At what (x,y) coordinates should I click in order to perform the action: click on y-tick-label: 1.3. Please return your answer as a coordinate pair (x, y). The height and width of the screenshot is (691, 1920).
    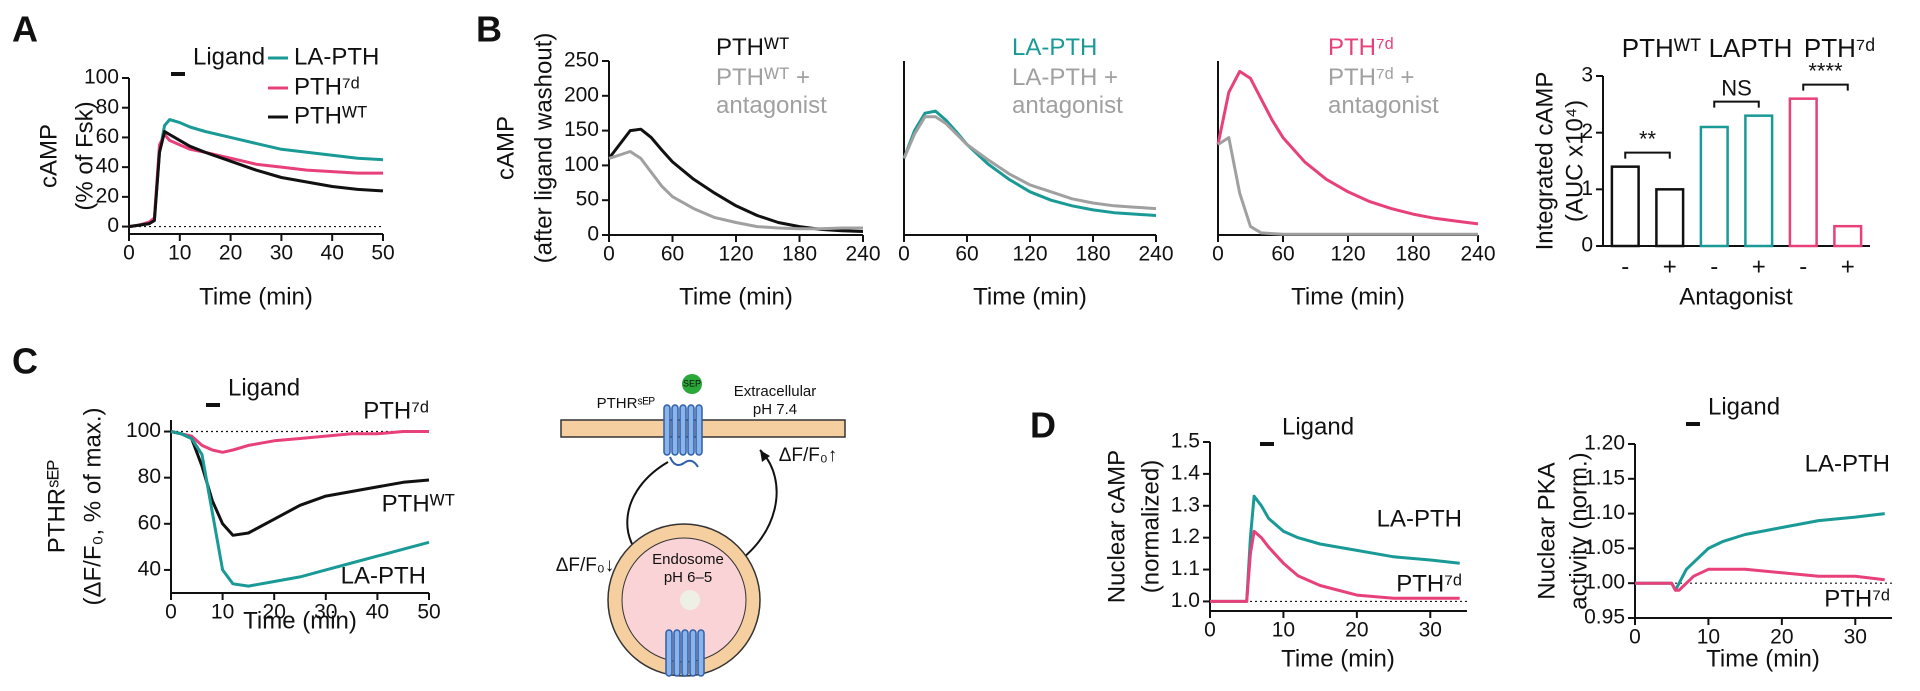
    Looking at the image, I should click on (1185, 504).